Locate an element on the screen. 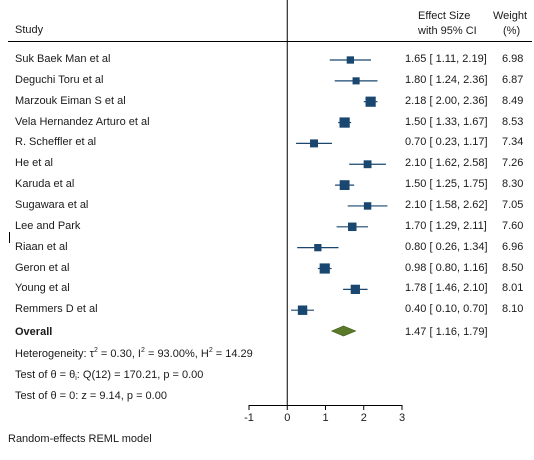 Image resolution: width=534 pixels, height=460 pixels. study-weight-text: 6.87 is located at coordinates (513, 79).